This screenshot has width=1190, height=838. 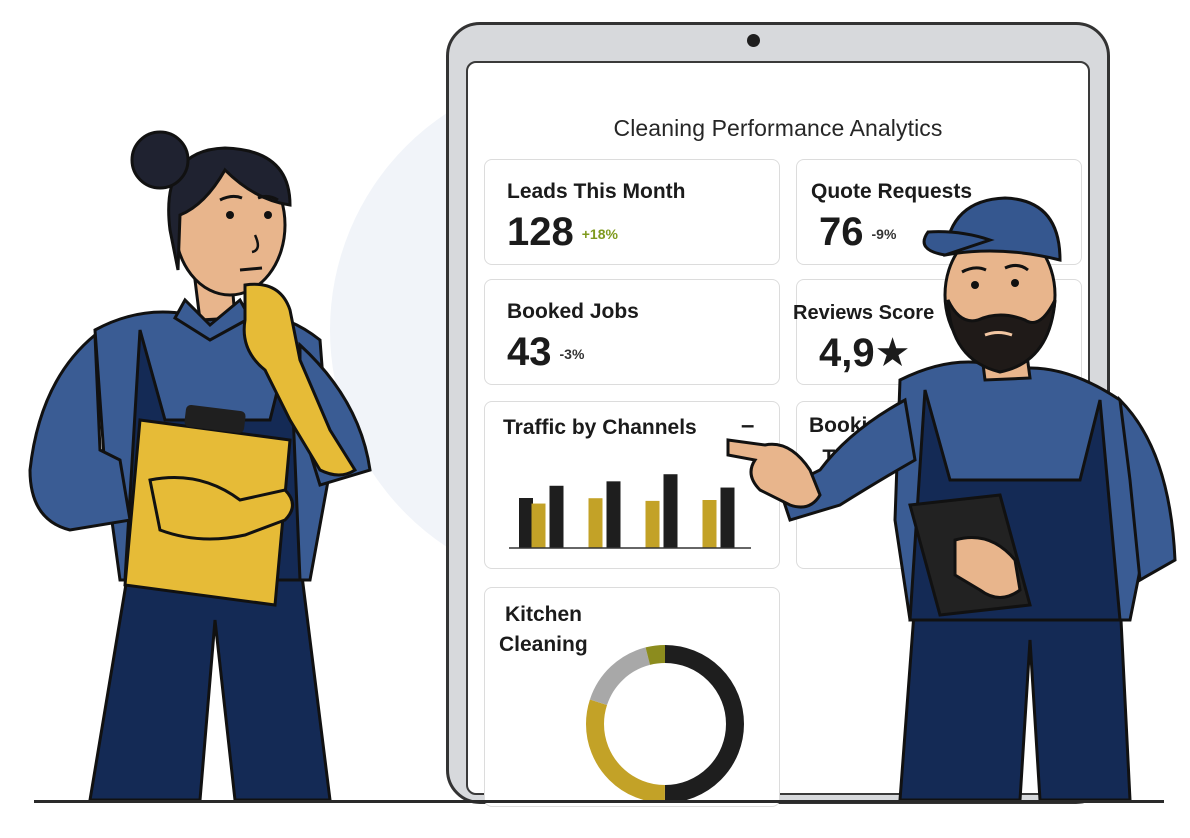 What do you see at coordinates (864, 313) in the screenshot?
I see `card-reviews-label: Reviews Score` at bounding box center [864, 313].